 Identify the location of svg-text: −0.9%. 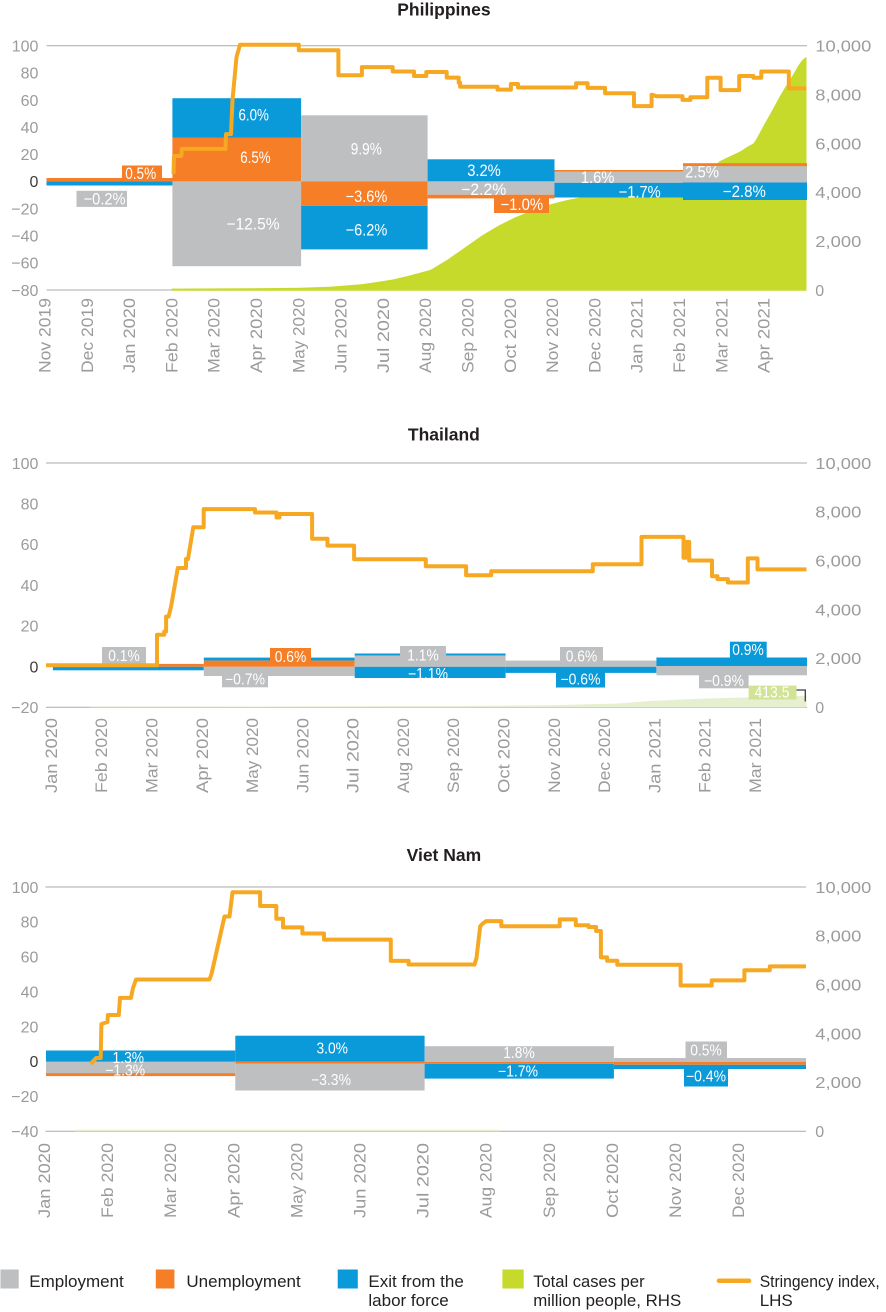
(724, 681).